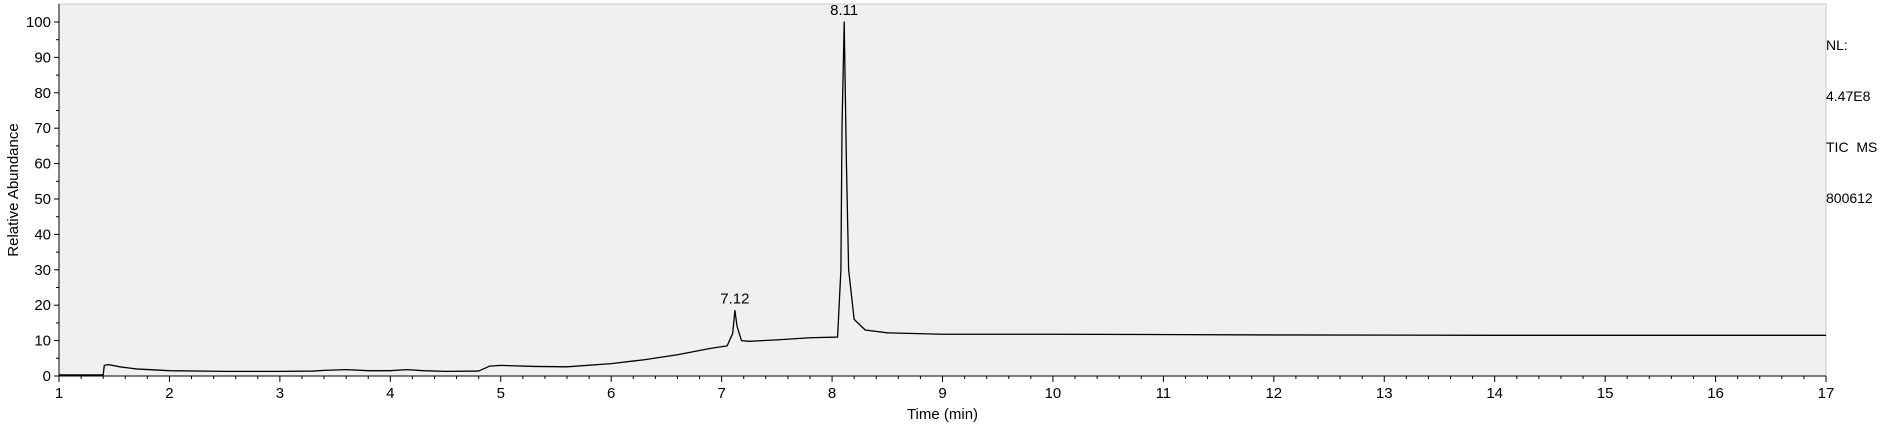 The image size is (1881, 427). I want to click on x-tick-label: 4, so click(390, 393).